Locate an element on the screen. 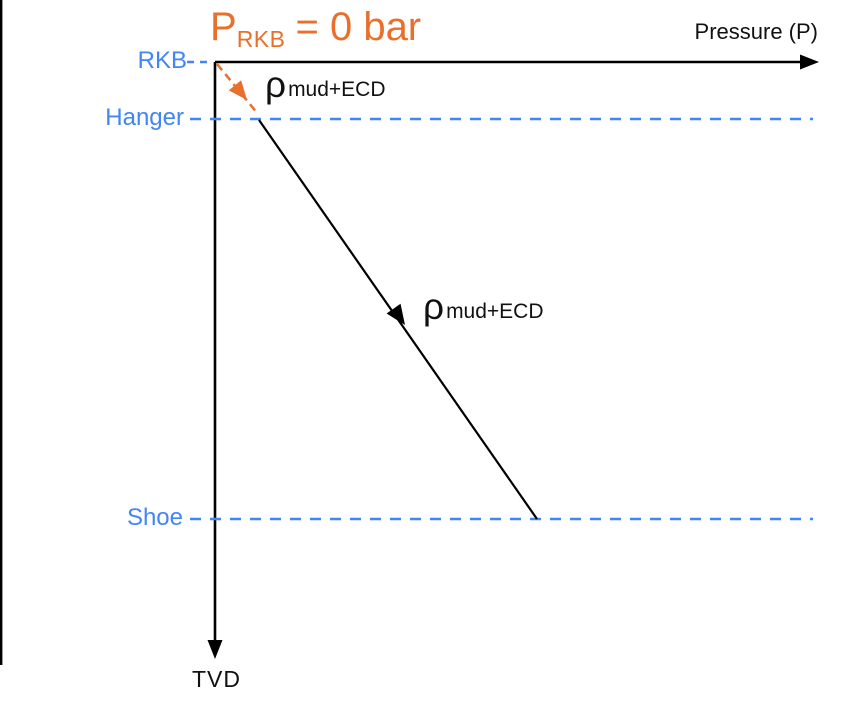 The width and height of the screenshot is (862, 720). title-suffix: = 0 bar is located at coordinates (358, 27).